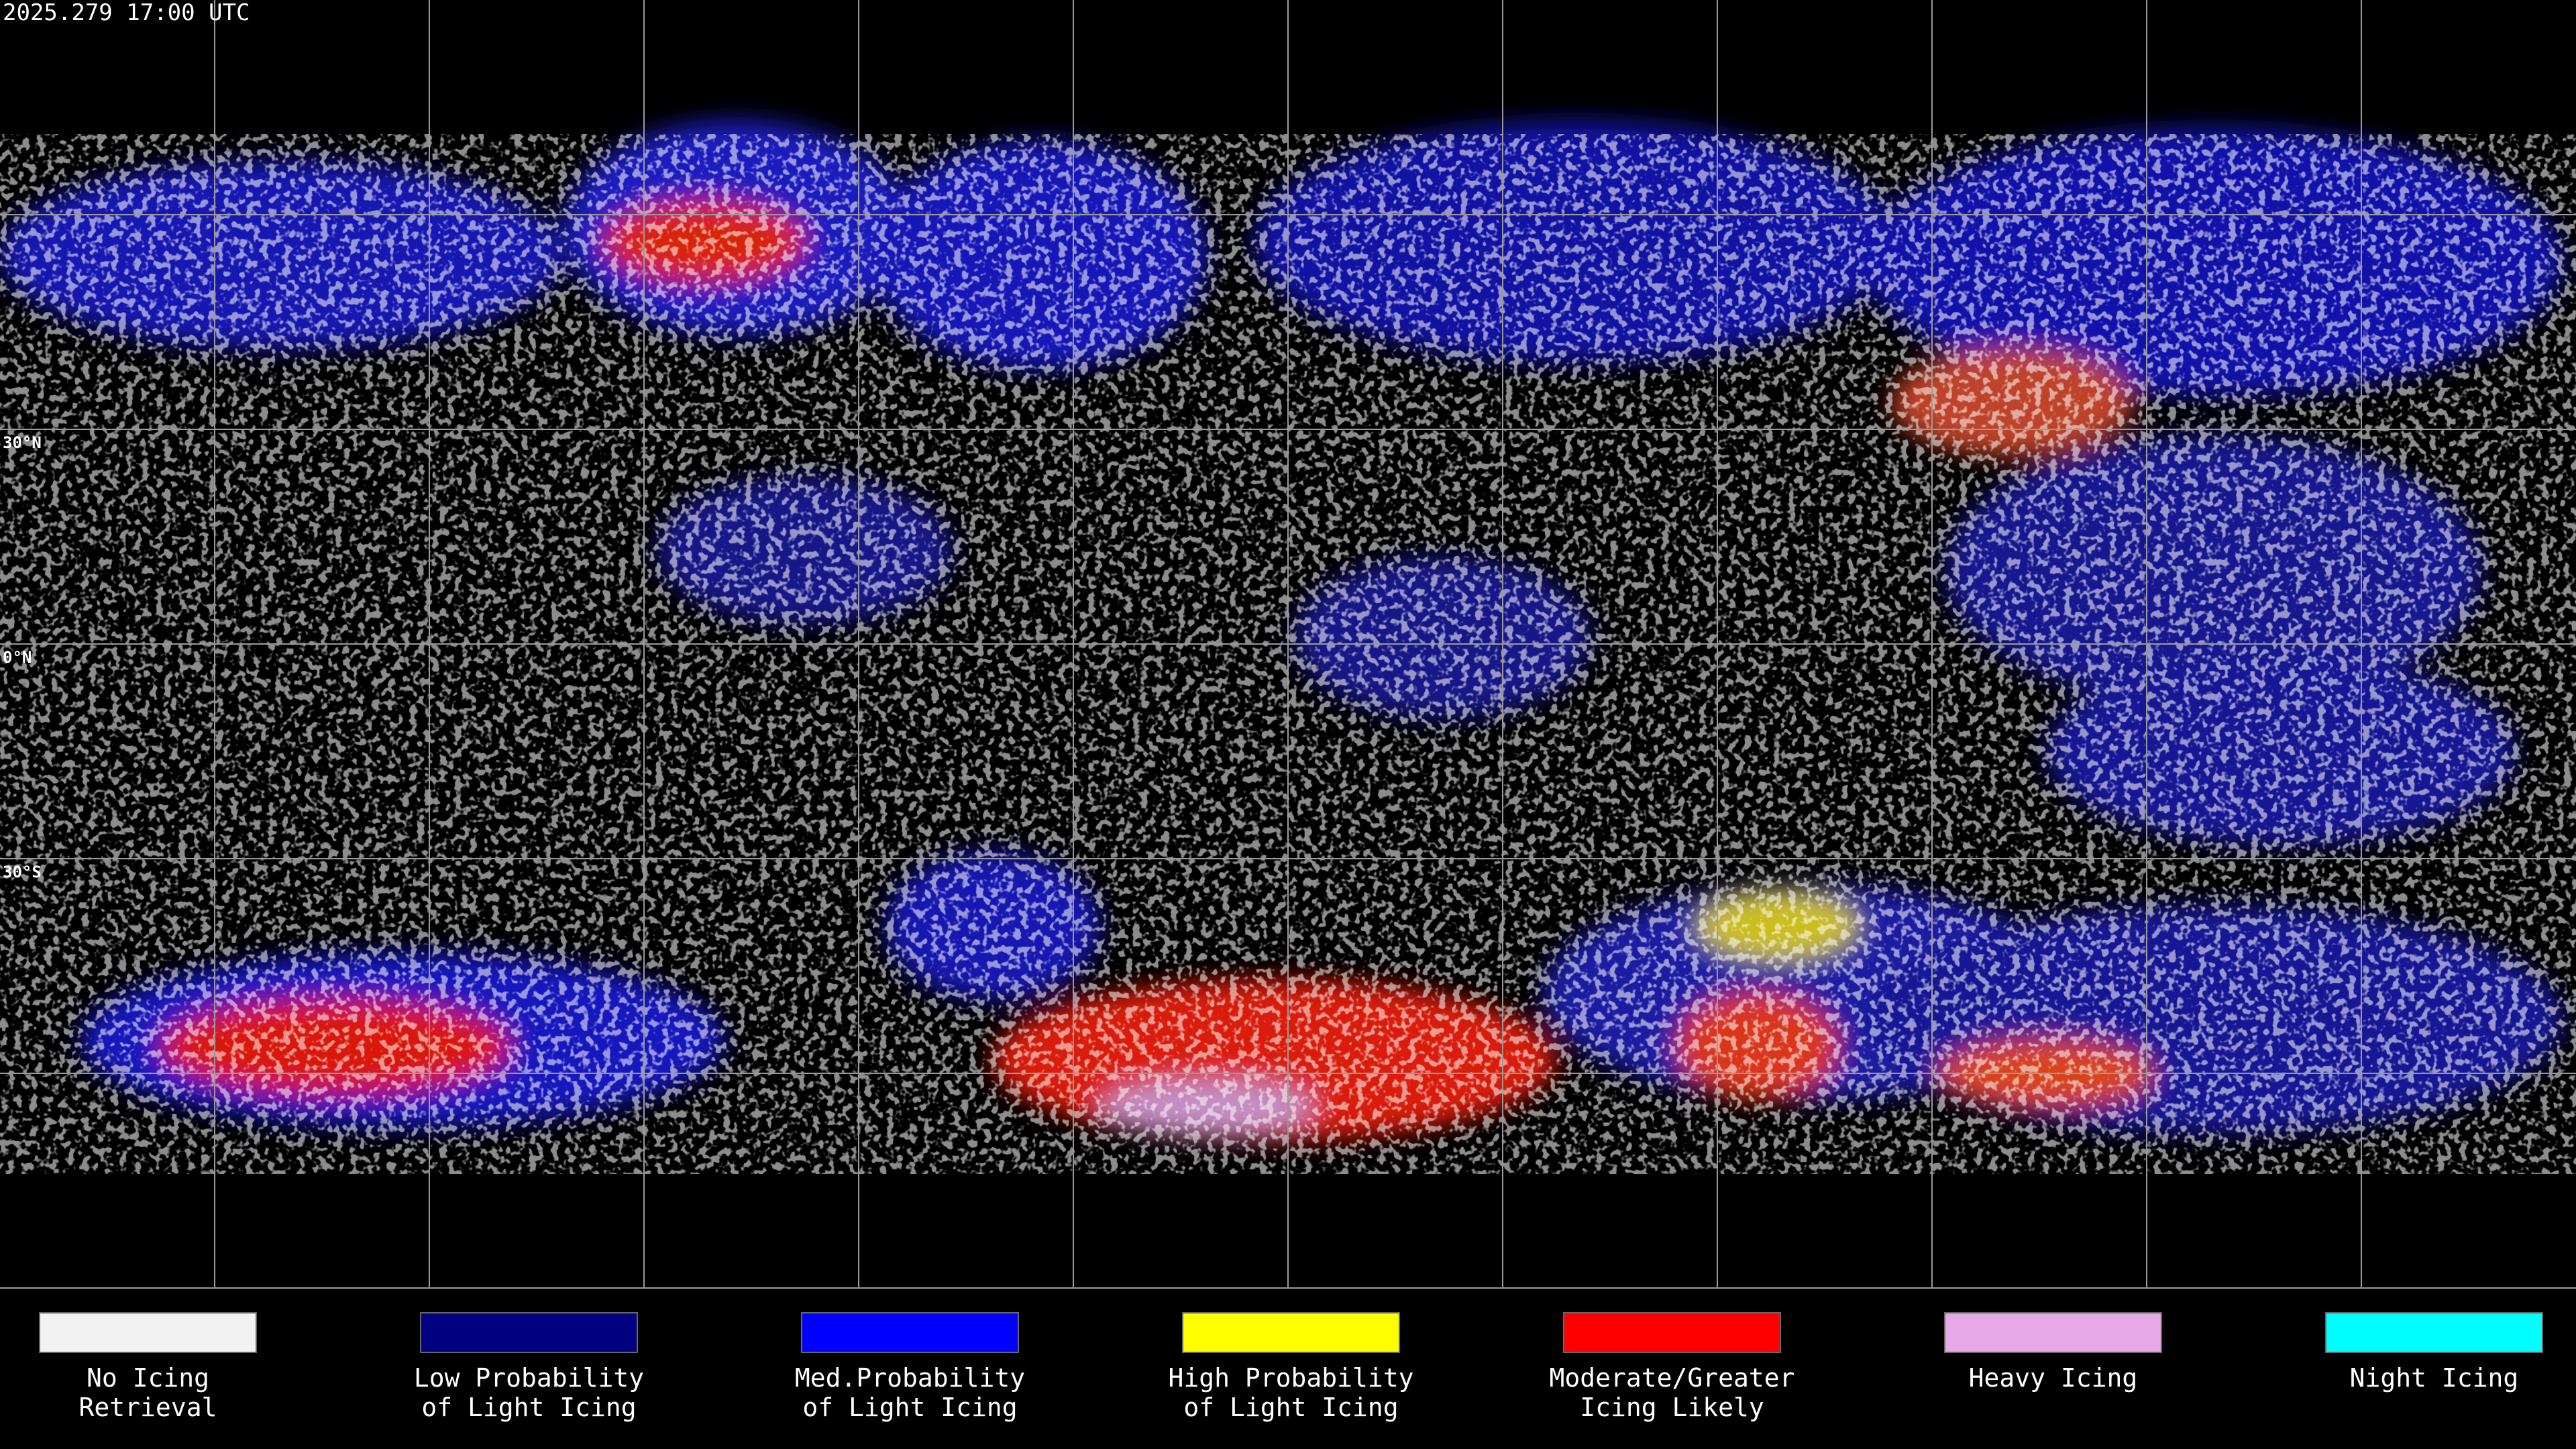 Image resolution: width=2576 pixels, height=1449 pixels. What do you see at coordinates (529, 1378) in the screenshot?
I see `legend-label: Low Probability` at bounding box center [529, 1378].